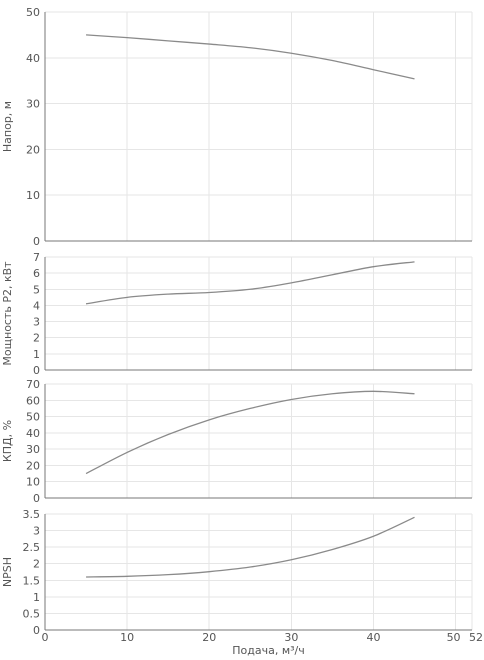  I want to click on y-tick-label: 5, so click(36, 289).